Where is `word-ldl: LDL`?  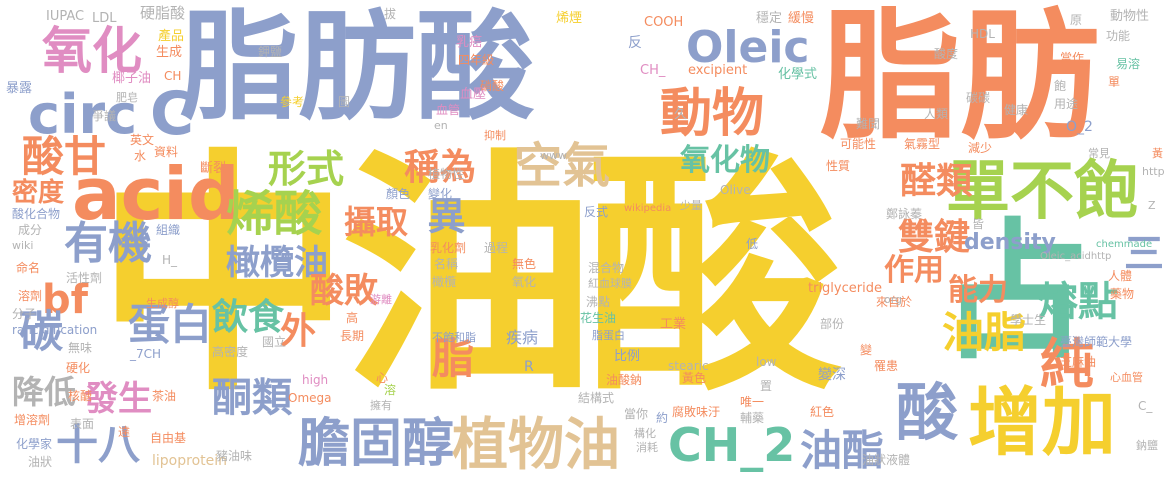 word-ldl: LDL is located at coordinates (104, 18).